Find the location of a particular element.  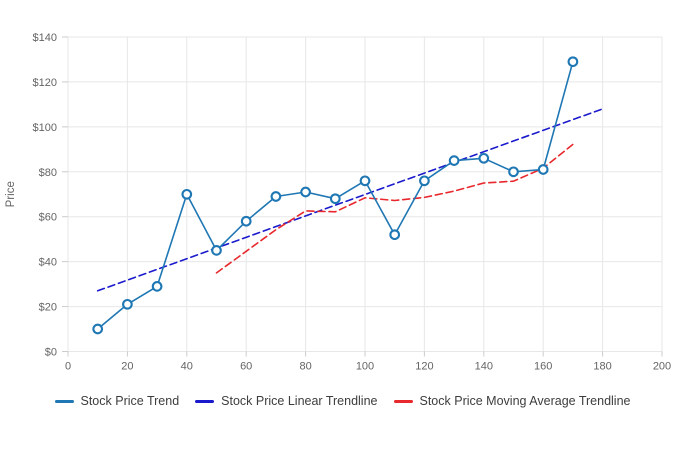

legend-item-stock-price-trend: Stock Price Trend is located at coordinates (117, 401).